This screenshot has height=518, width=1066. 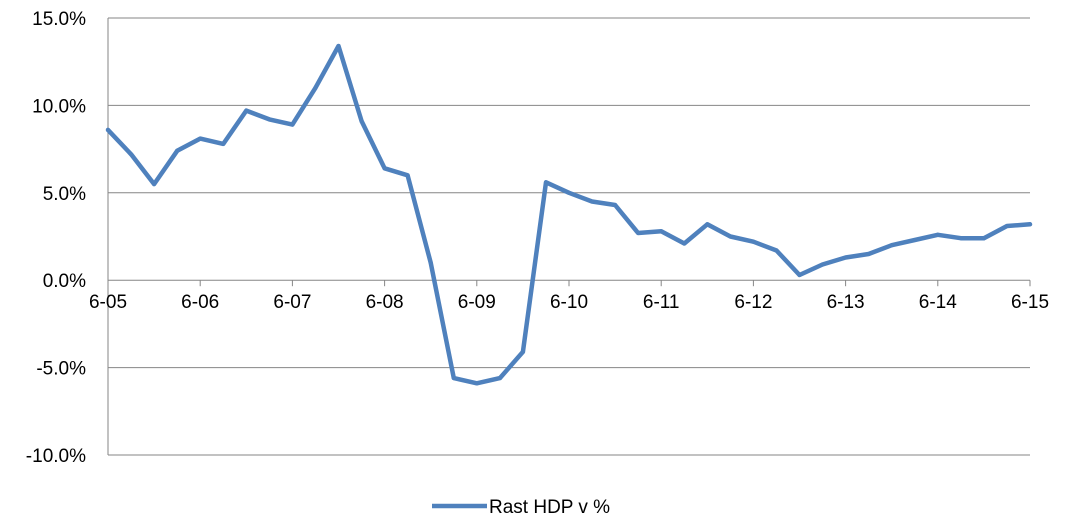 What do you see at coordinates (59, 106) in the screenshot?
I see `y-tick-label: 10.0%` at bounding box center [59, 106].